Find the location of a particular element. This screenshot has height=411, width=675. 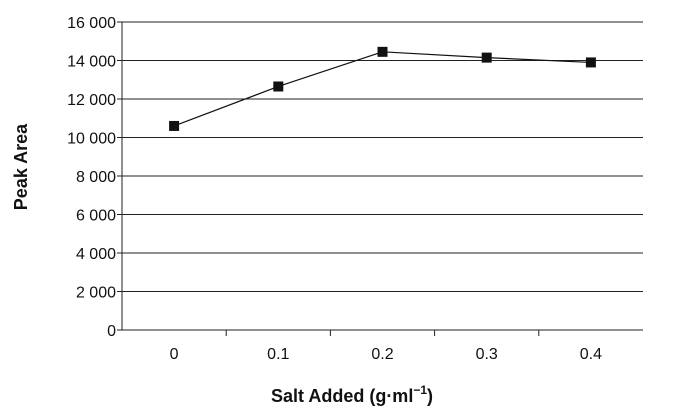

series-line is located at coordinates (382, 89).